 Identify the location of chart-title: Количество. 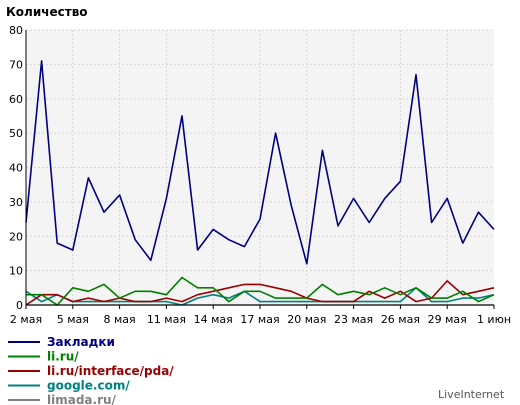
(47, 12).